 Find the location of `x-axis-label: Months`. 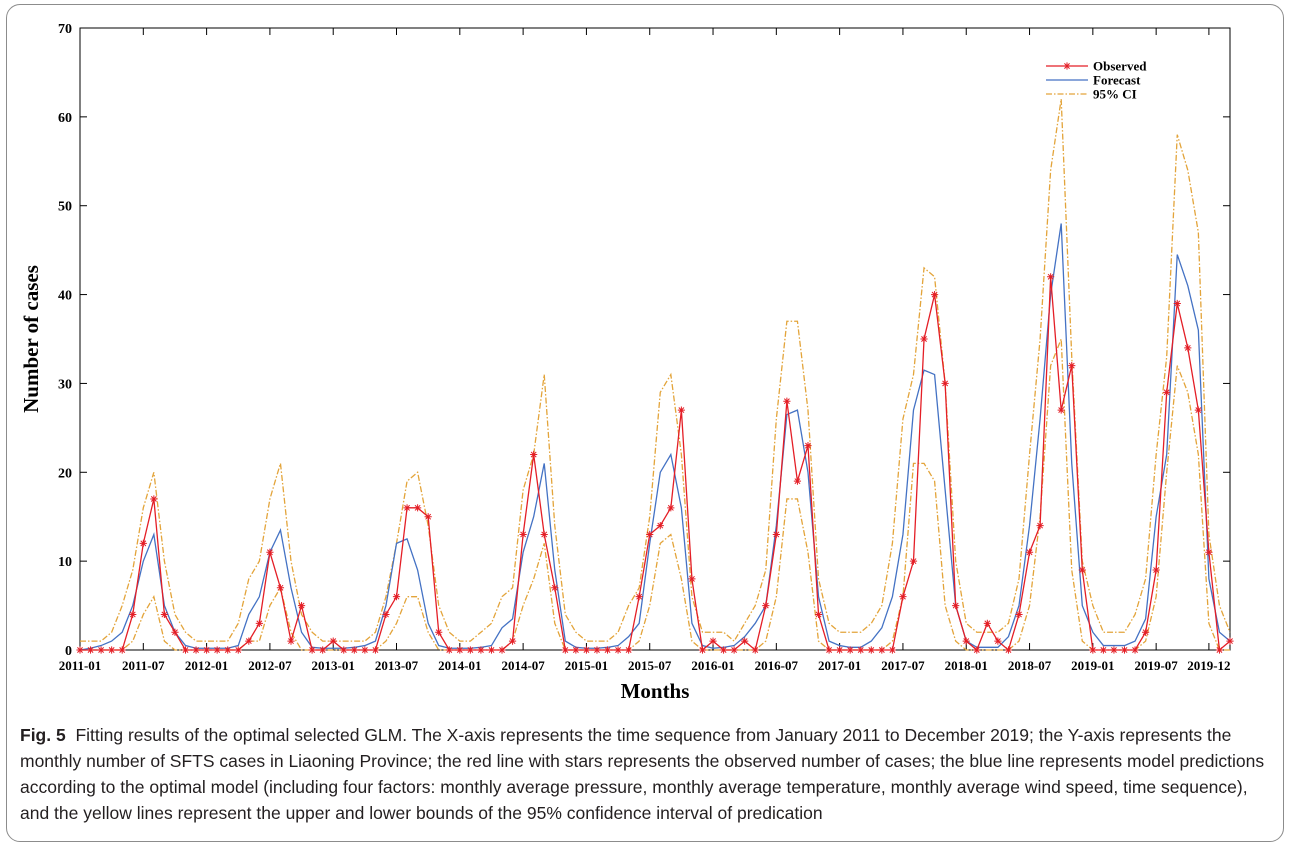

x-axis-label: Months is located at coordinates (655, 691).